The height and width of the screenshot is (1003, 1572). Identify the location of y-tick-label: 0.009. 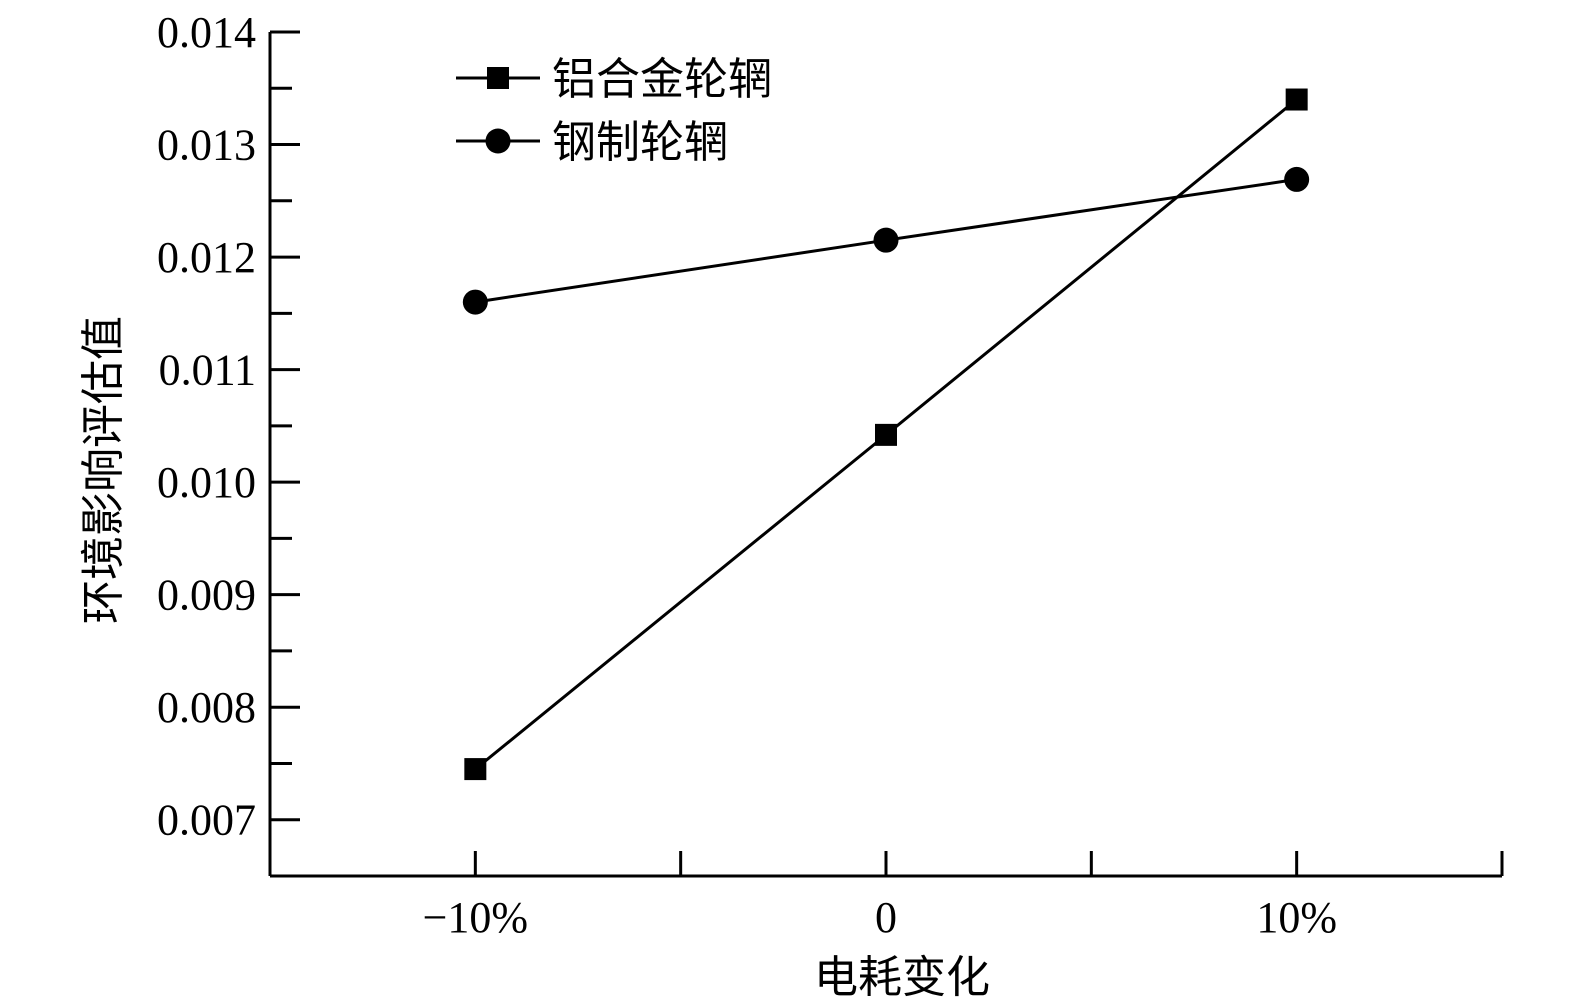
(206, 595).